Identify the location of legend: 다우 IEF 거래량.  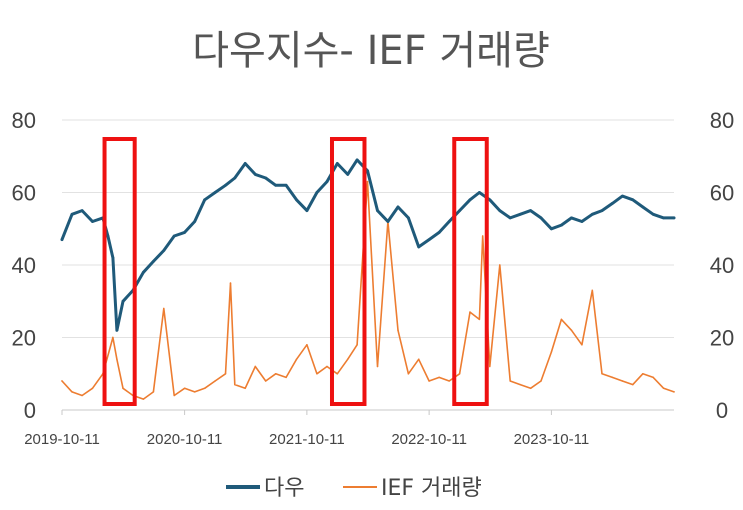
(354, 488).